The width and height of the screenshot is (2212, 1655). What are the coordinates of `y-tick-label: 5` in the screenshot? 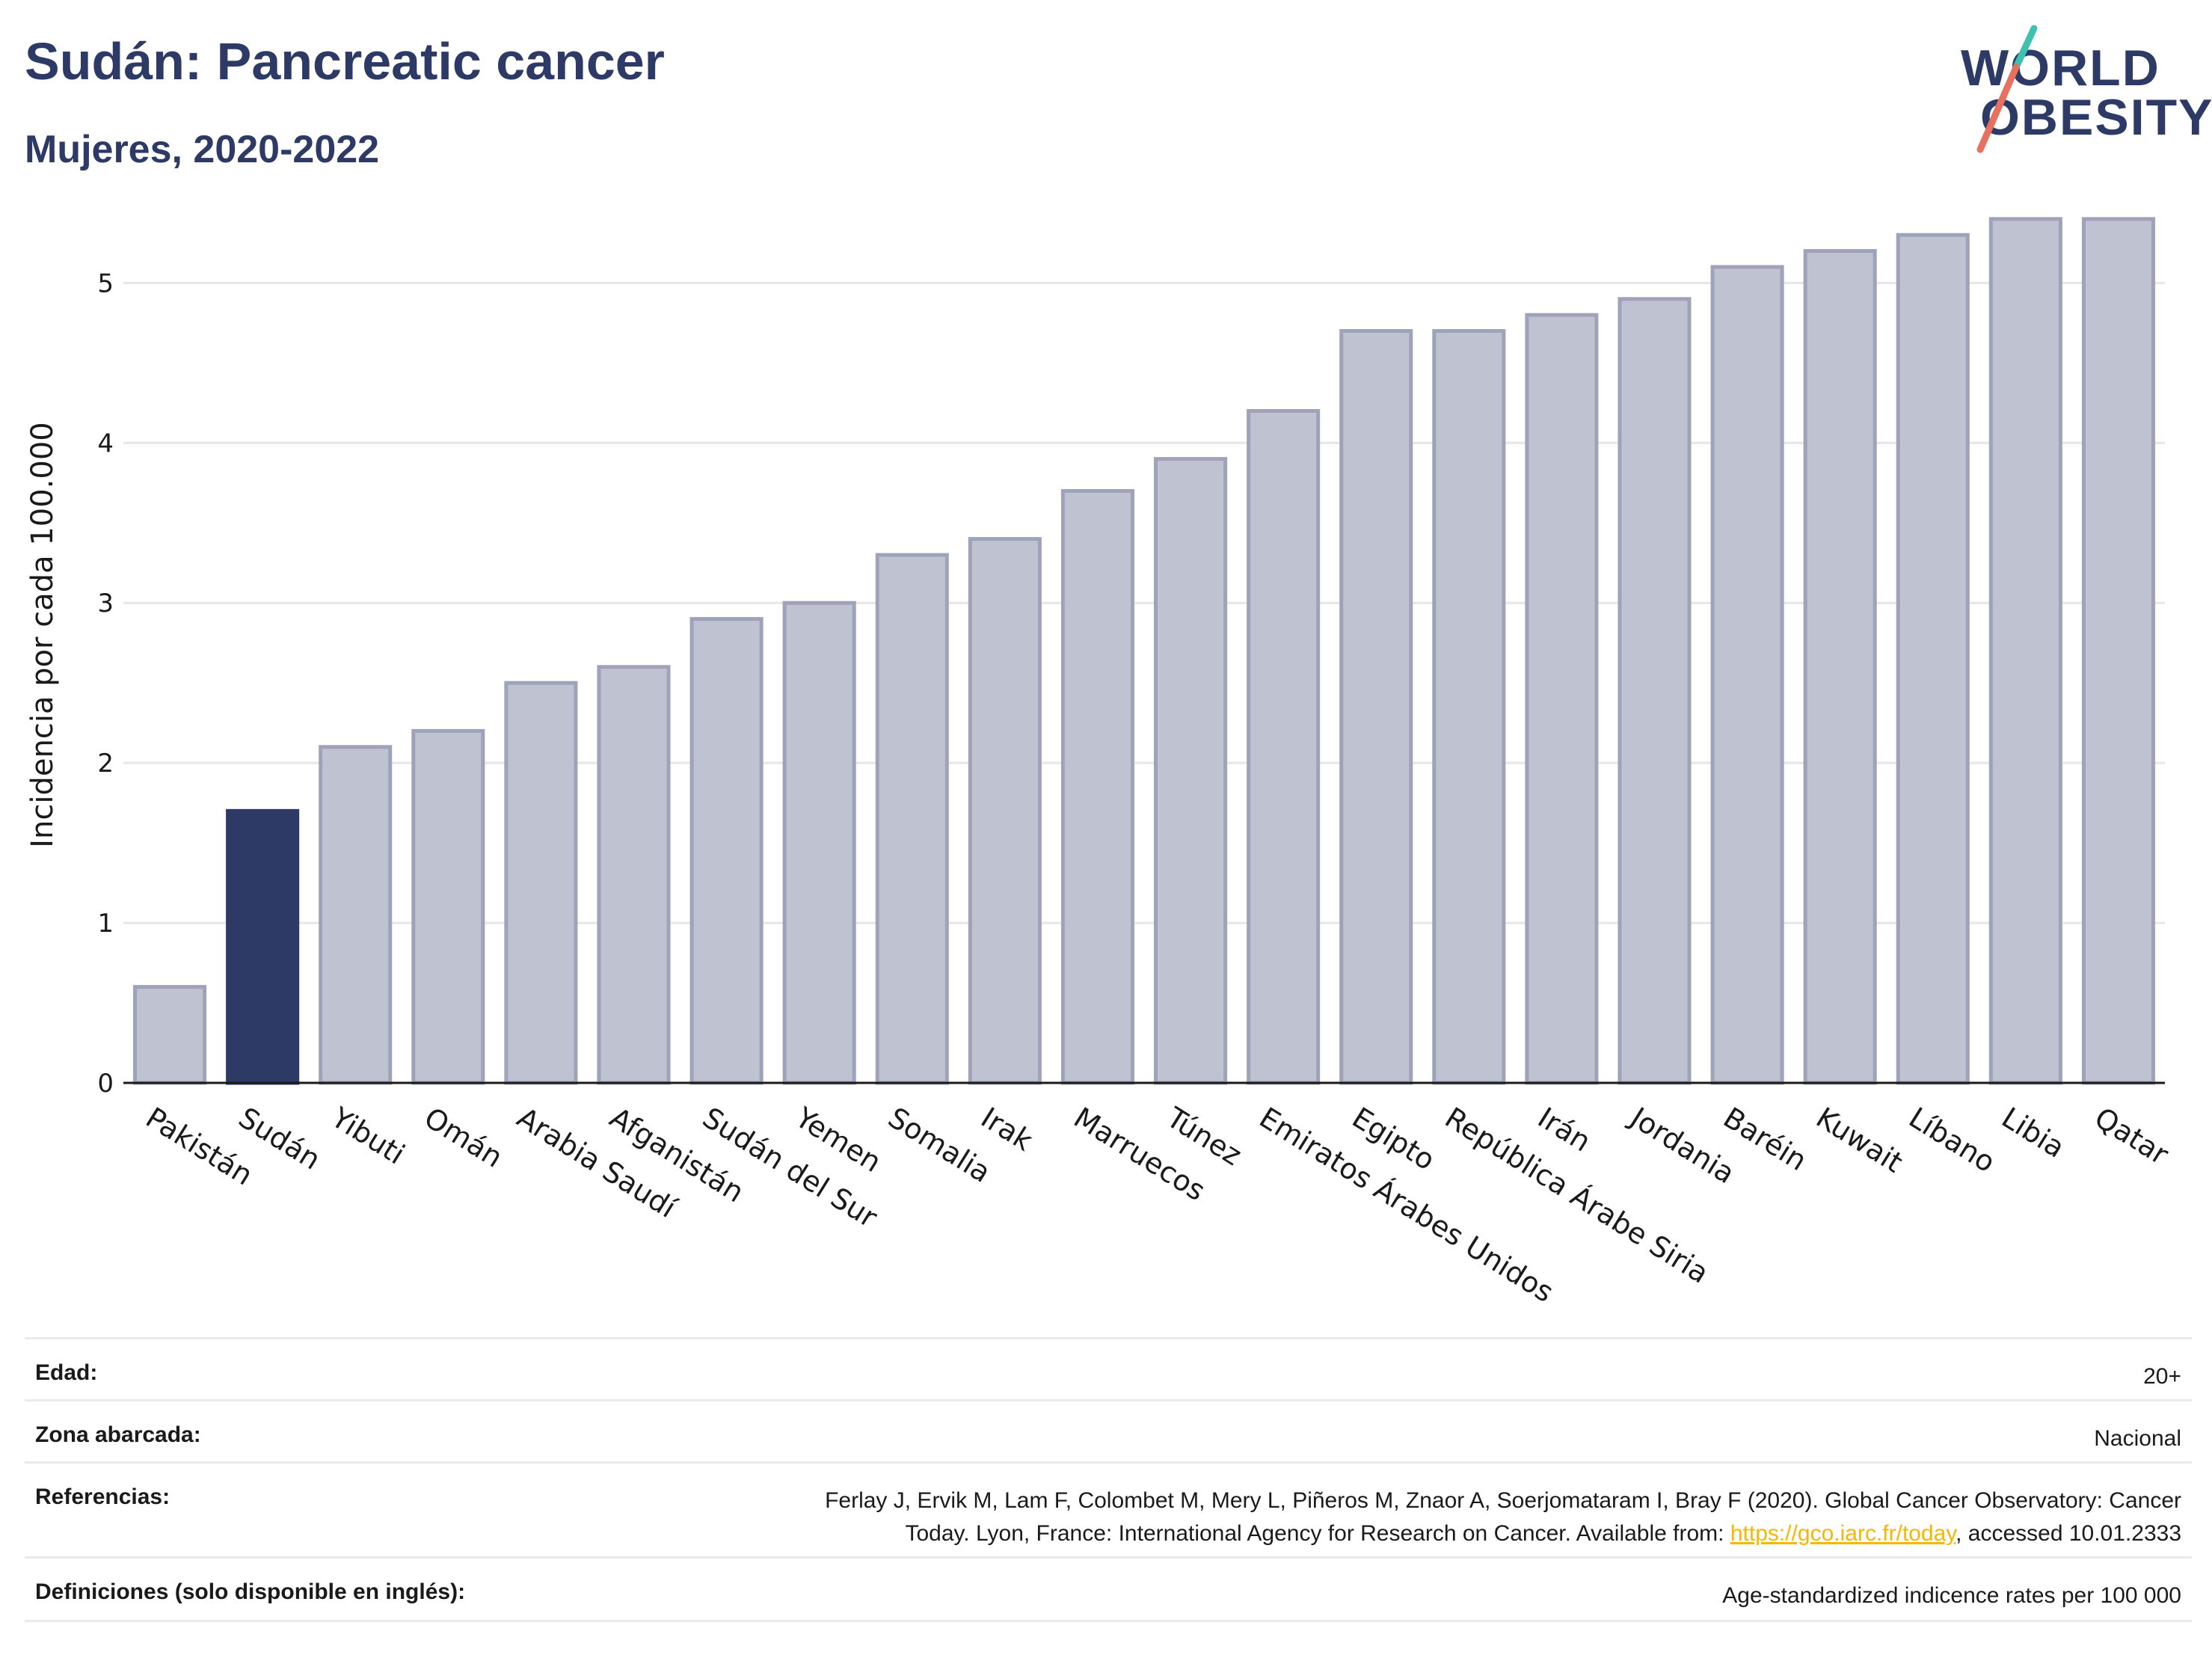 It's located at (105, 283).